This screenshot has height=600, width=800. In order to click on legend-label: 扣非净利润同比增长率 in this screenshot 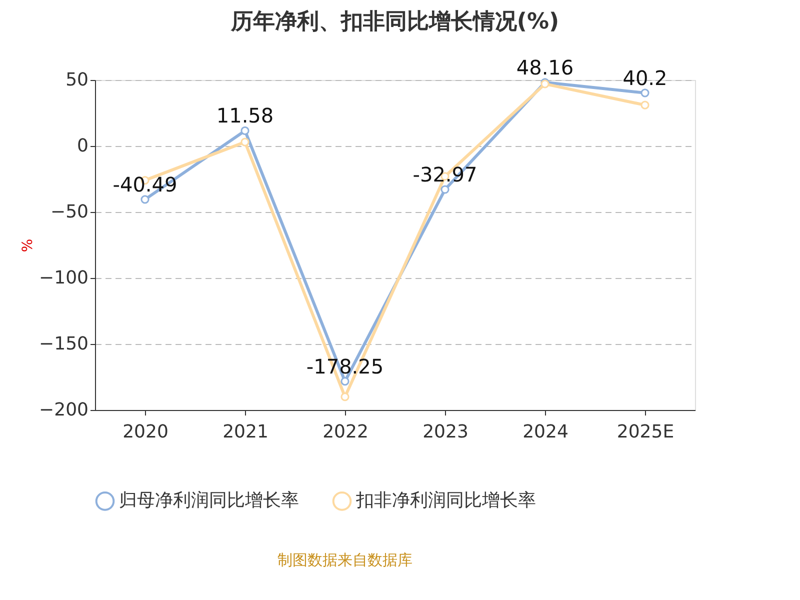, I will do `click(445, 501)`.